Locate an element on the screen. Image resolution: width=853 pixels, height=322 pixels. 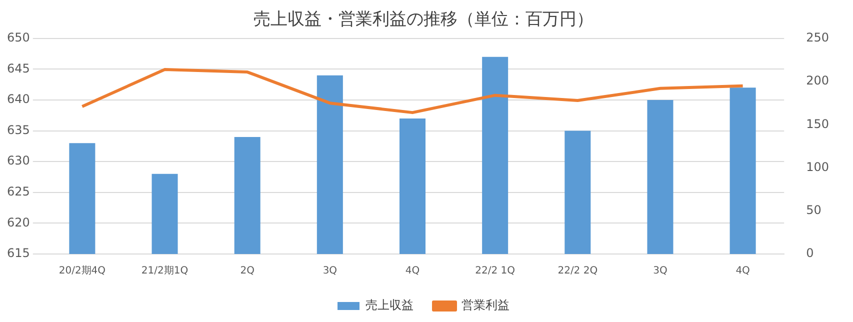
y2-tick-label: 150 is located at coordinates (817, 123).